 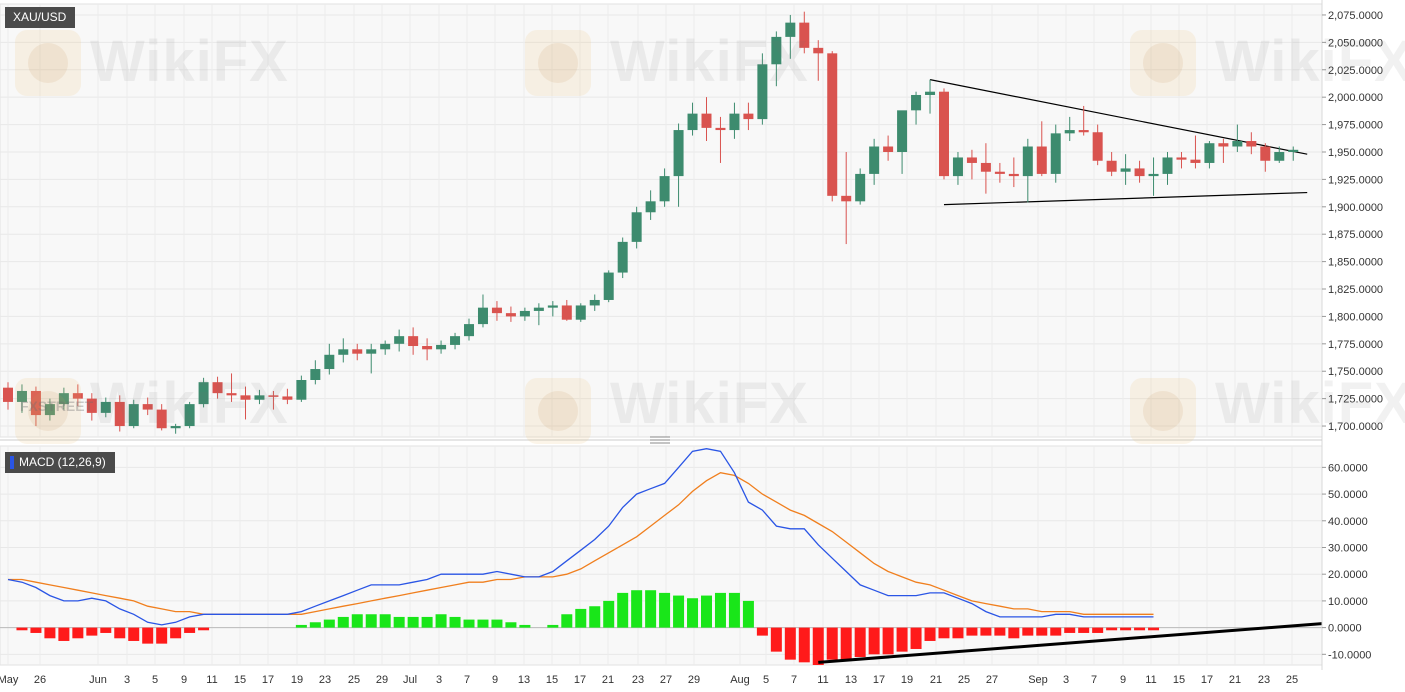 What do you see at coordinates (98, 680) in the screenshot?
I see `x-tick-label: Jun` at bounding box center [98, 680].